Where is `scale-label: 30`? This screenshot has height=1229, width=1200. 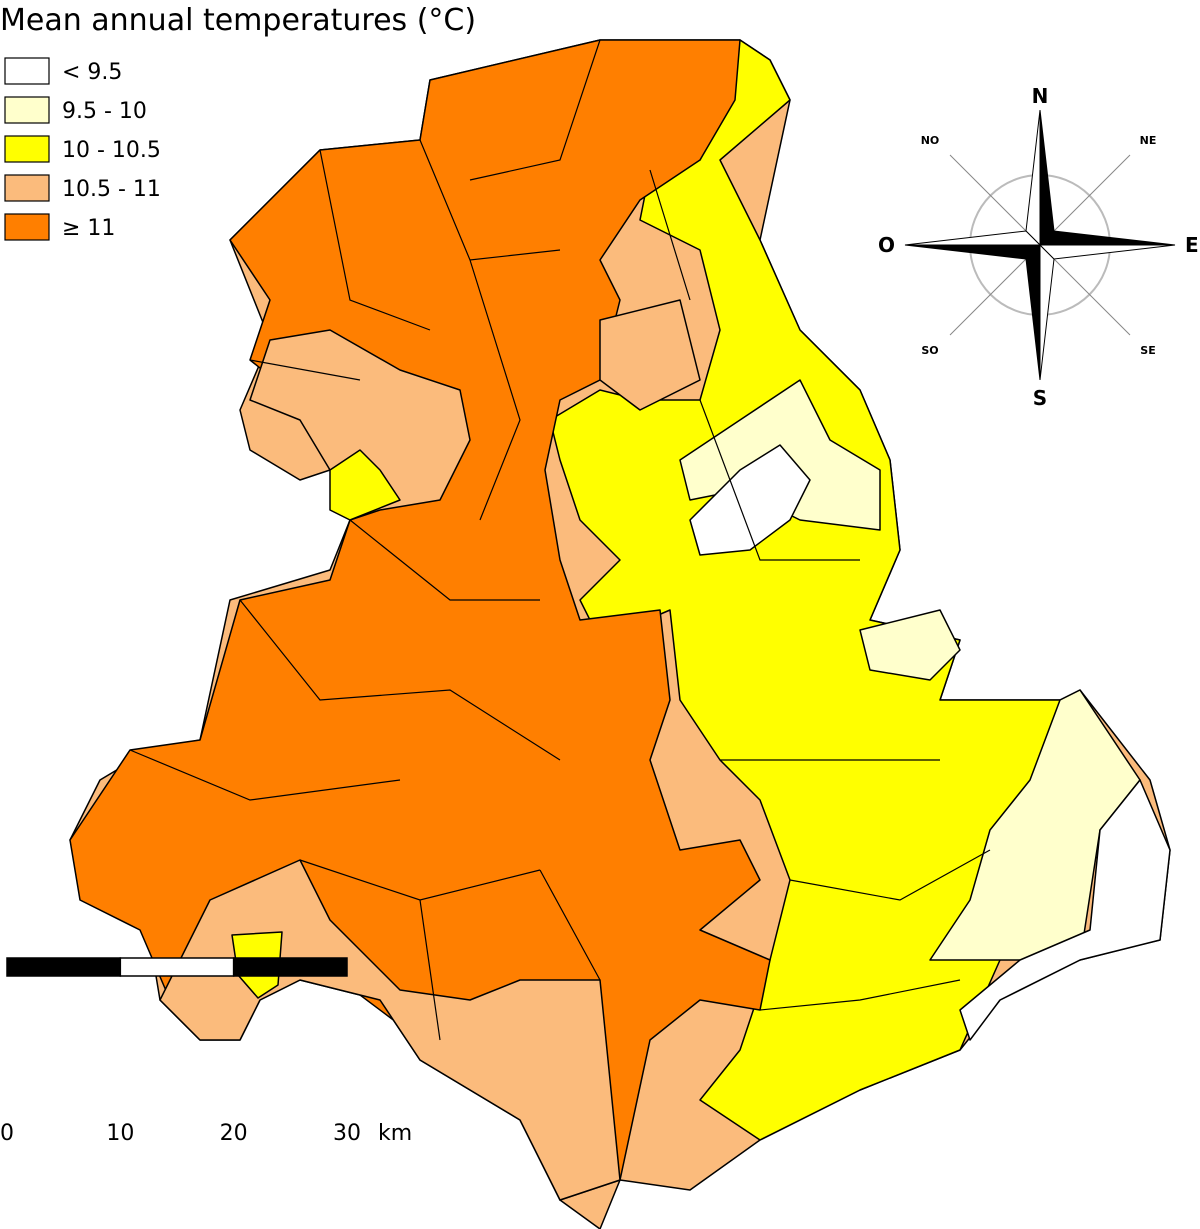 scale-label: 30 is located at coordinates (347, 1133).